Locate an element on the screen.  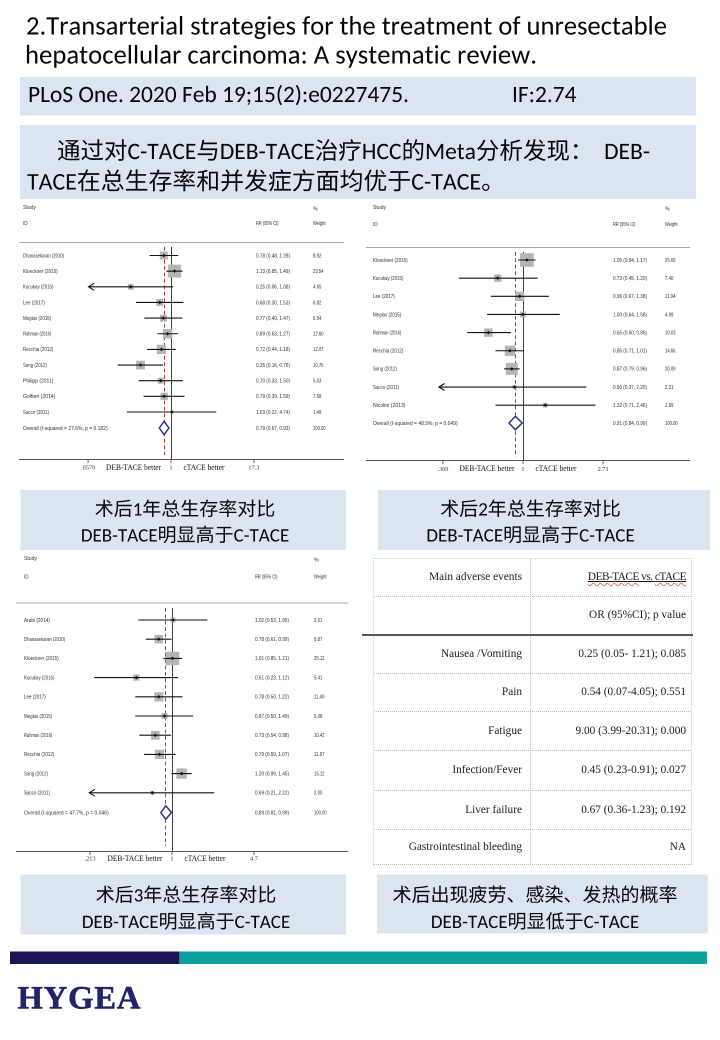
svg-text: 1.03 (0.22, 4.74) is located at coordinates (273, 413).